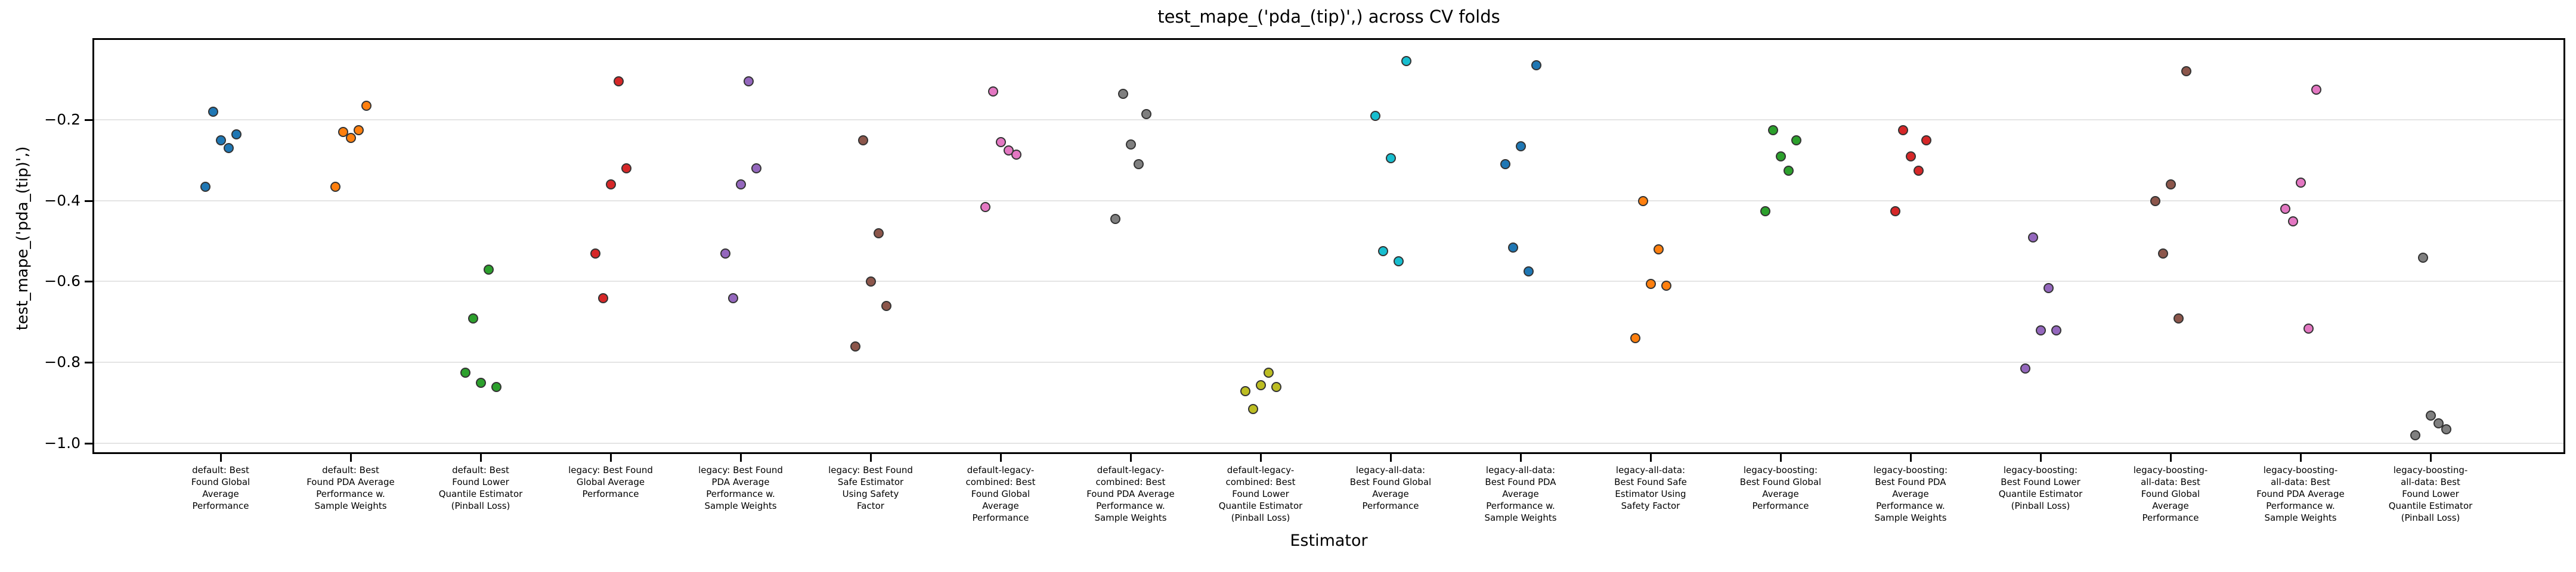 The height and width of the screenshot is (572, 2576). What do you see at coordinates (89, 282) in the screenshot?
I see `y-tick` at bounding box center [89, 282].